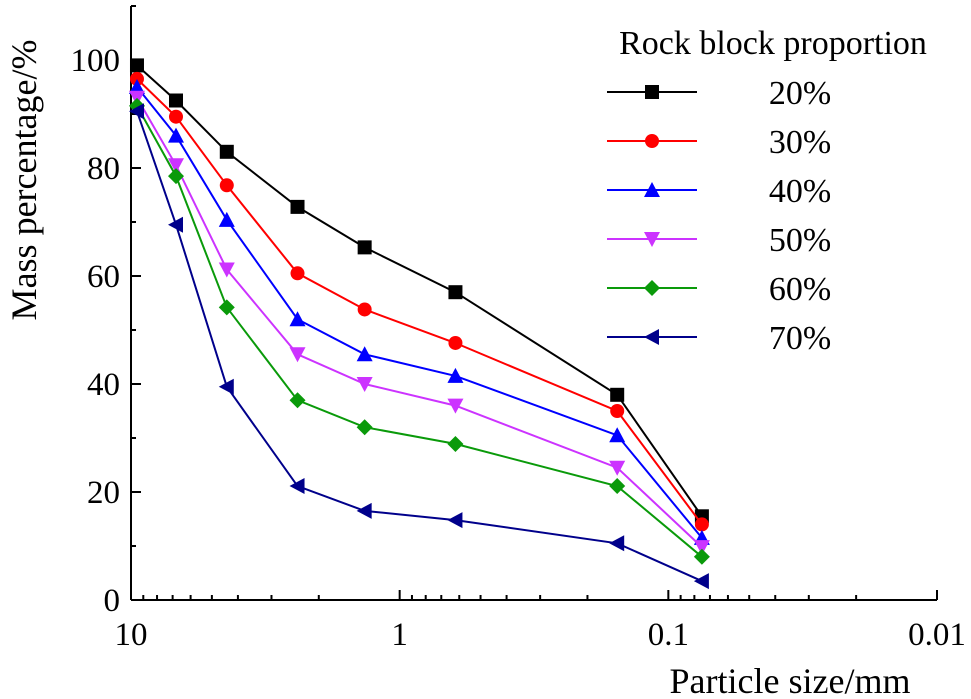 This screenshot has height=699, width=971. I want to click on legend-label: 30%, so click(800, 142).